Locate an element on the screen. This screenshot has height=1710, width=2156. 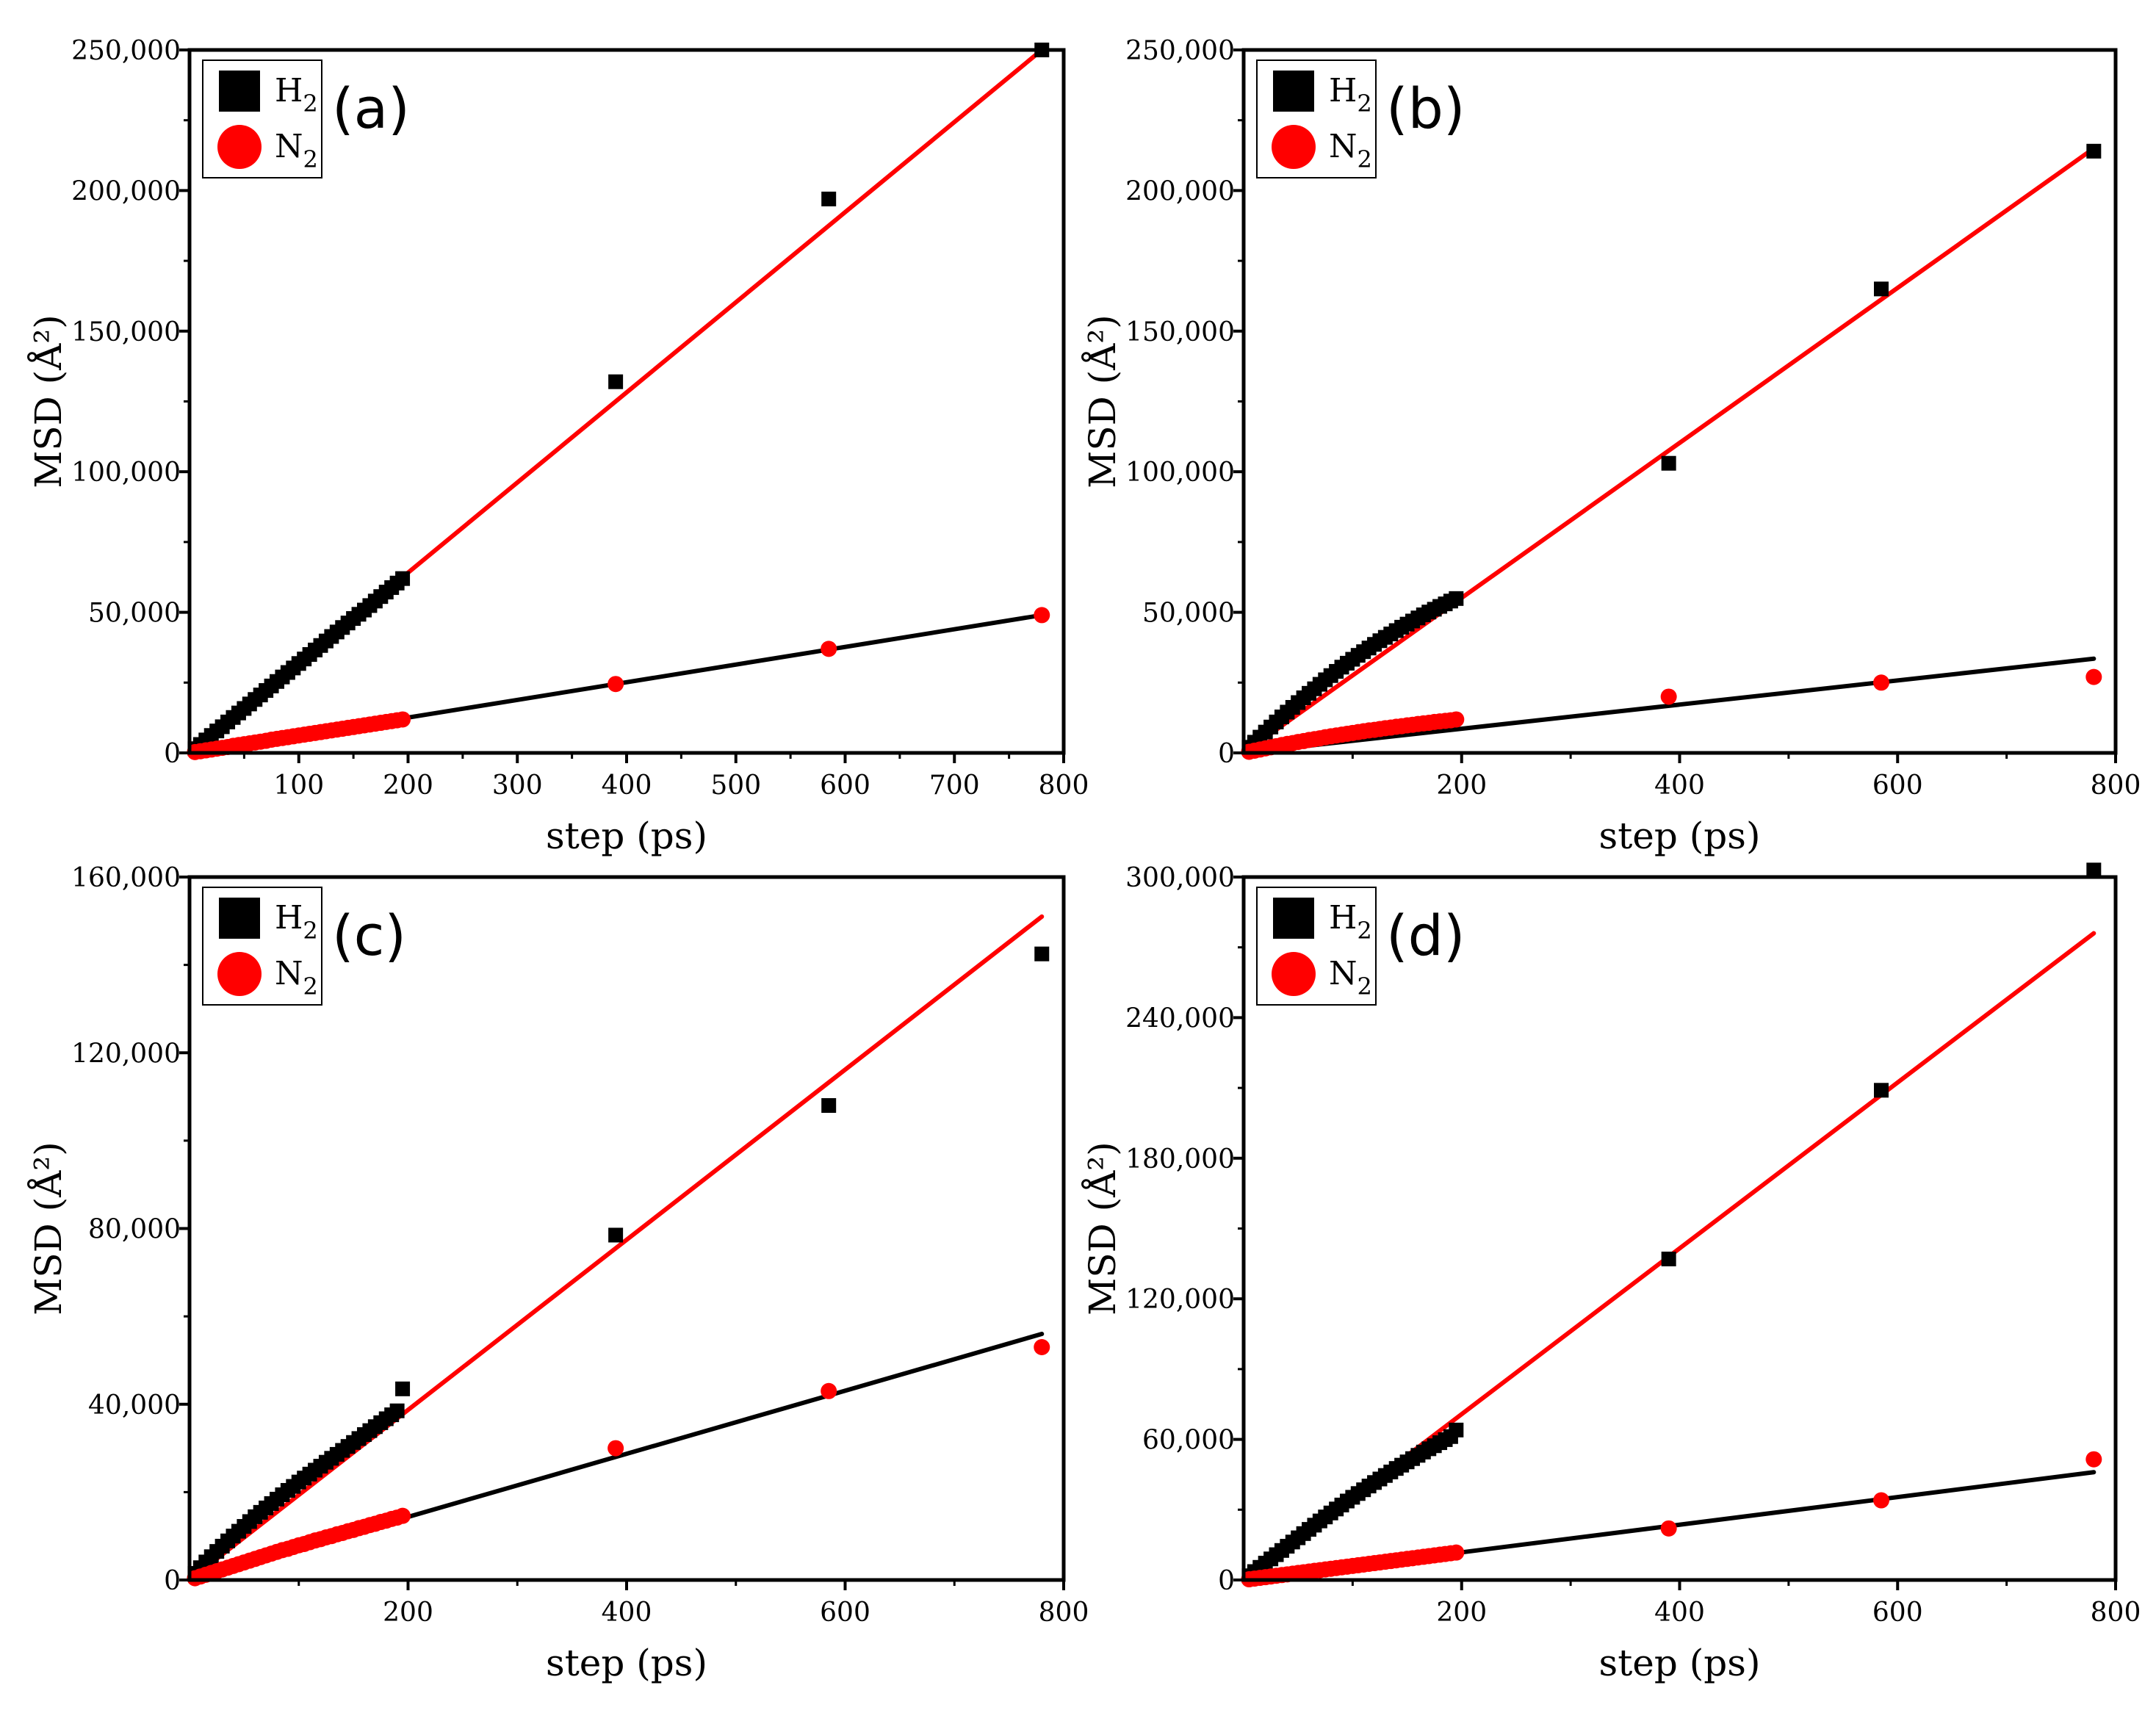
panel-label: (b) is located at coordinates (1425, 109).